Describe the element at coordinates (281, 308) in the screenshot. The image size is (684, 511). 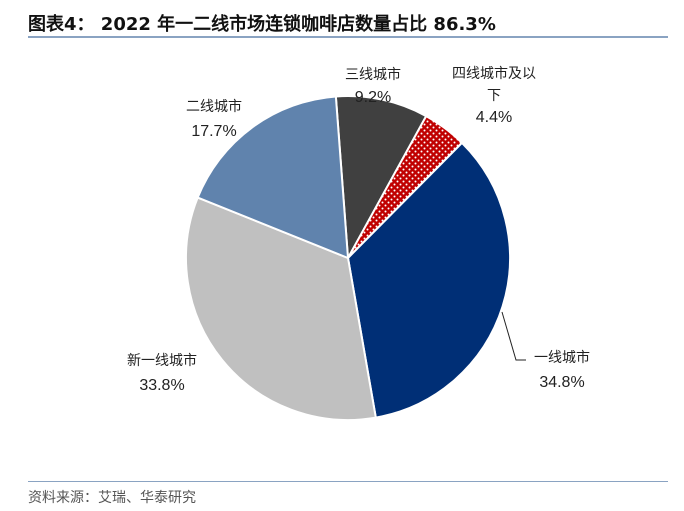
I see `pie-slice-new-tier1` at that location.